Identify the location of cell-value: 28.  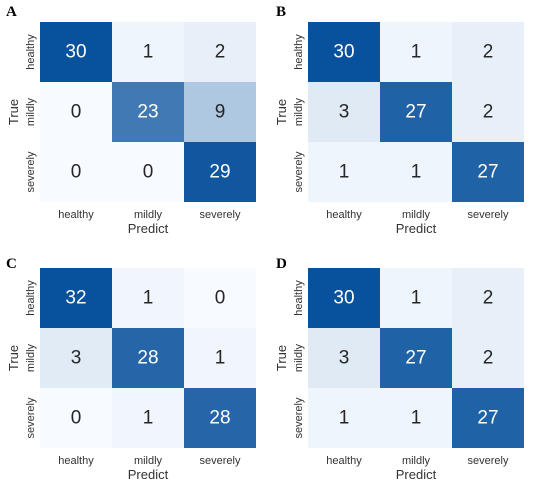
(219, 418).